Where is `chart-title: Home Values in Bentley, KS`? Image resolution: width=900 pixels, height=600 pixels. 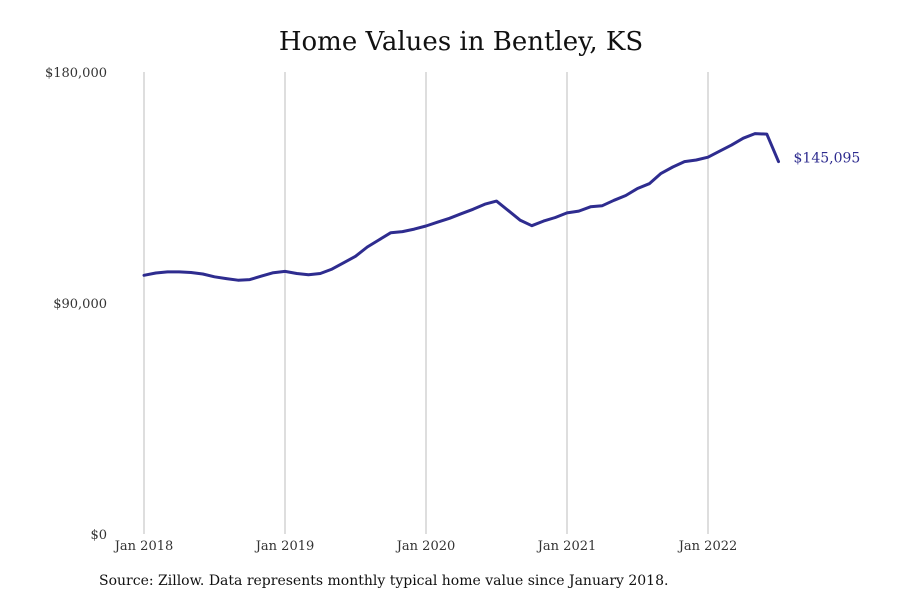
chart-title: Home Values in Bentley, KS is located at coordinates (461, 42).